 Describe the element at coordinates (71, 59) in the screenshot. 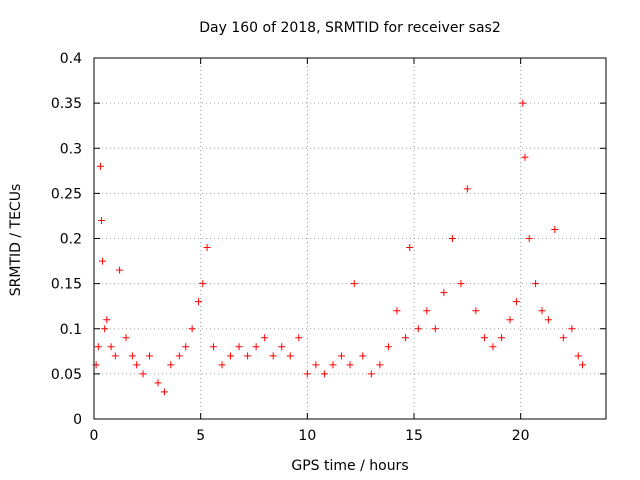

I see `y-tick-label: 0.4` at that location.